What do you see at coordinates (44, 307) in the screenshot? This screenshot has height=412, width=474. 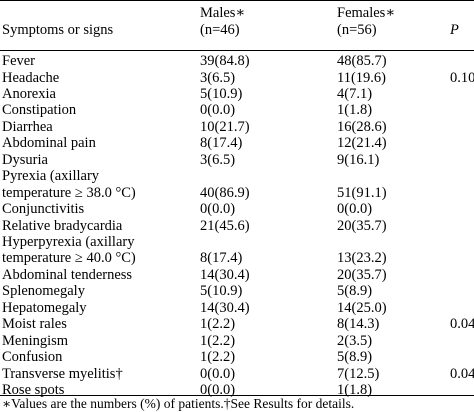 I see `row-label: Hepatomegaly` at bounding box center [44, 307].